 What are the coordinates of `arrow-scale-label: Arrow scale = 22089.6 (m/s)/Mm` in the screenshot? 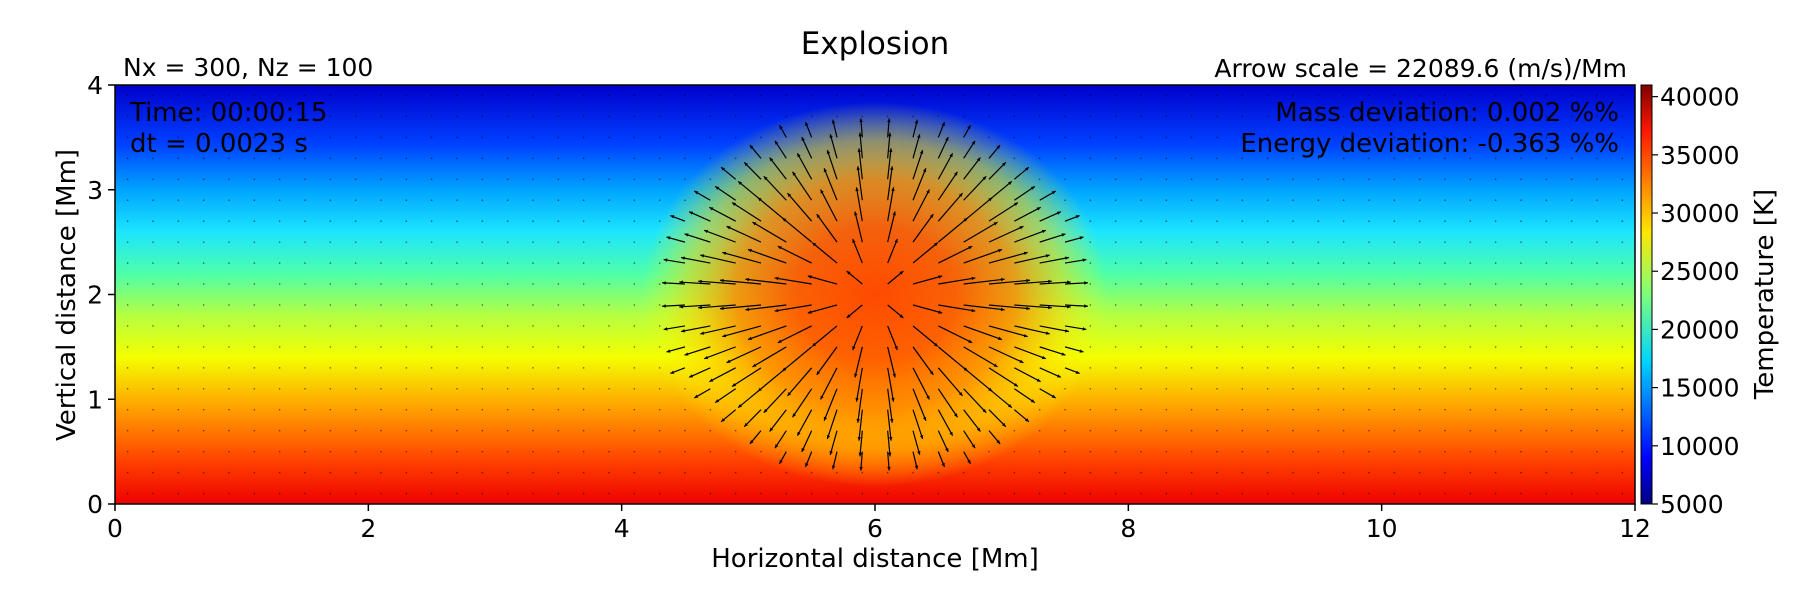 It's located at (1420, 68).